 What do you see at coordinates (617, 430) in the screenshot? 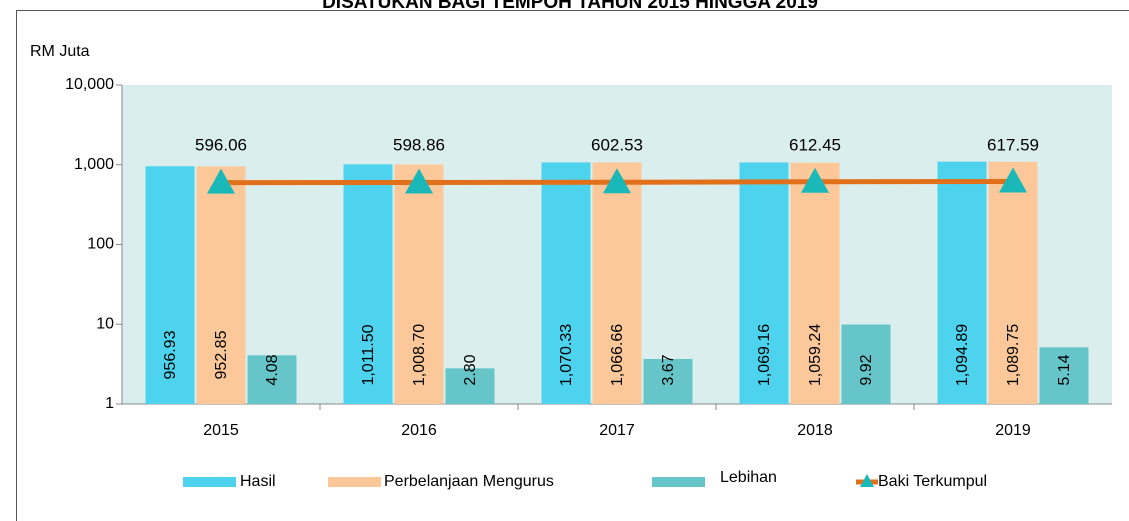
I see `x-tick-label: 2017` at bounding box center [617, 430].